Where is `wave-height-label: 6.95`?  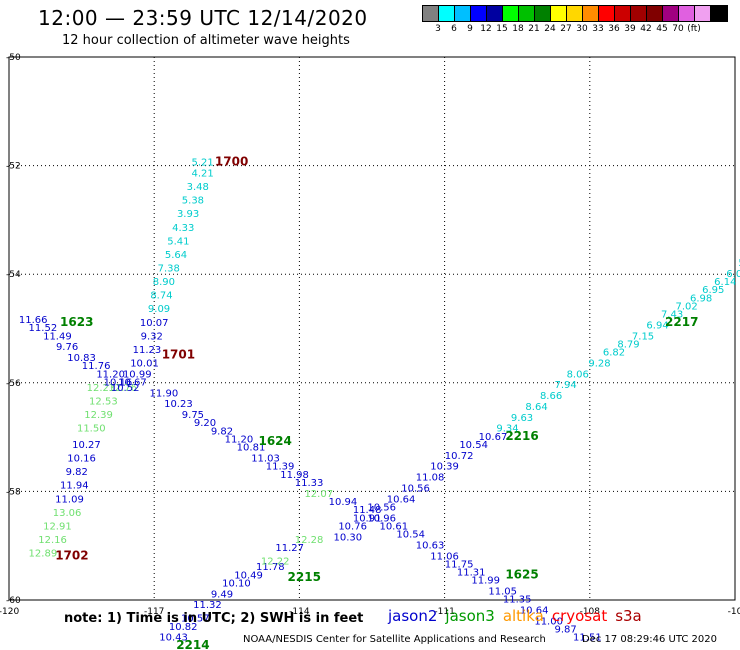
wave-height-label: 6.95 is located at coordinates (713, 290).